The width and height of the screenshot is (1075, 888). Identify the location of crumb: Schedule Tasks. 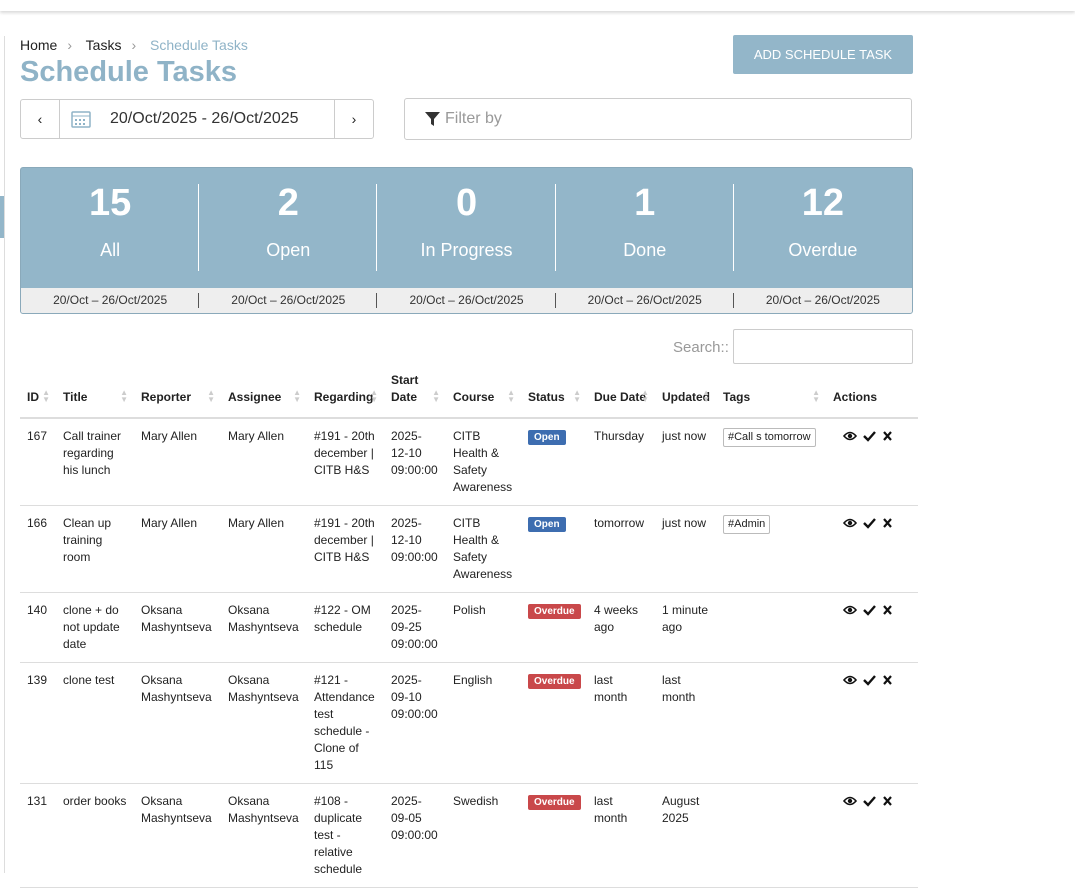
(199, 45).